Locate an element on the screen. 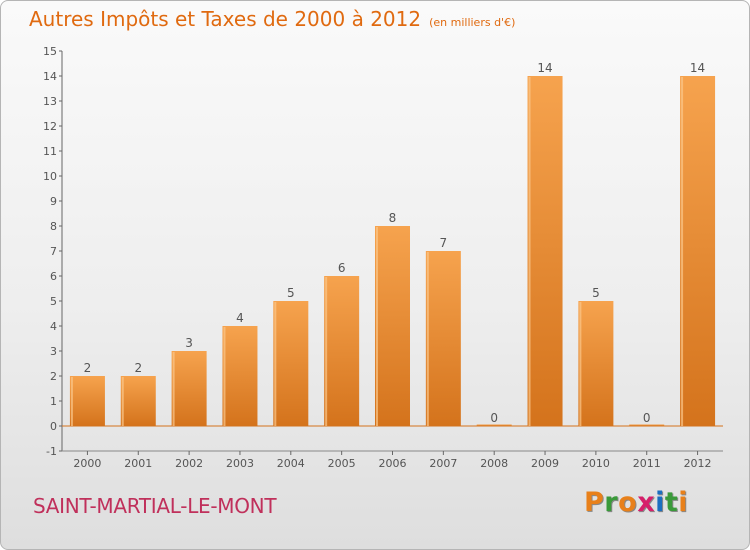  data-label-2010: 5 is located at coordinates (596, 293).